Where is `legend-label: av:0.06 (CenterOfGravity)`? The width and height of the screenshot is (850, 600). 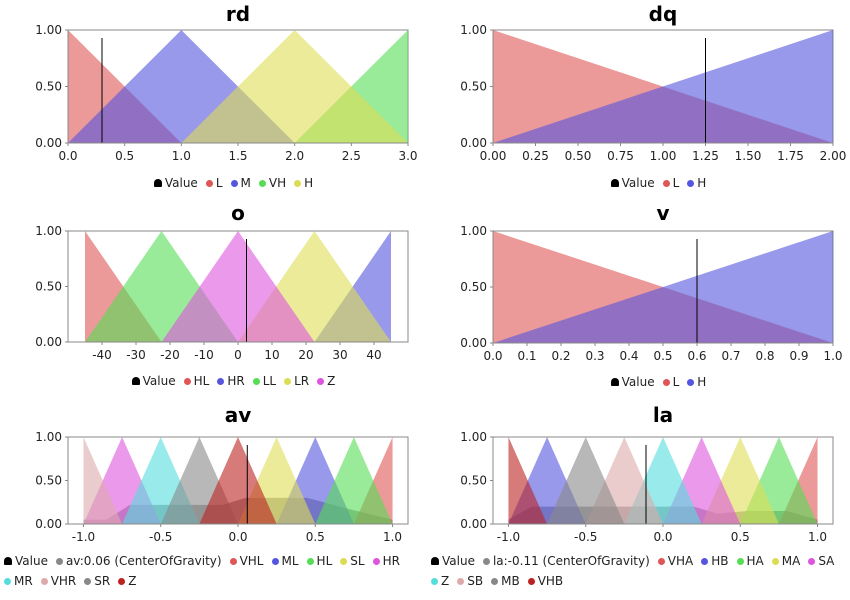 legend-label: av:0.06 (CenterOfGravity) is located at coordinates (143, 561).